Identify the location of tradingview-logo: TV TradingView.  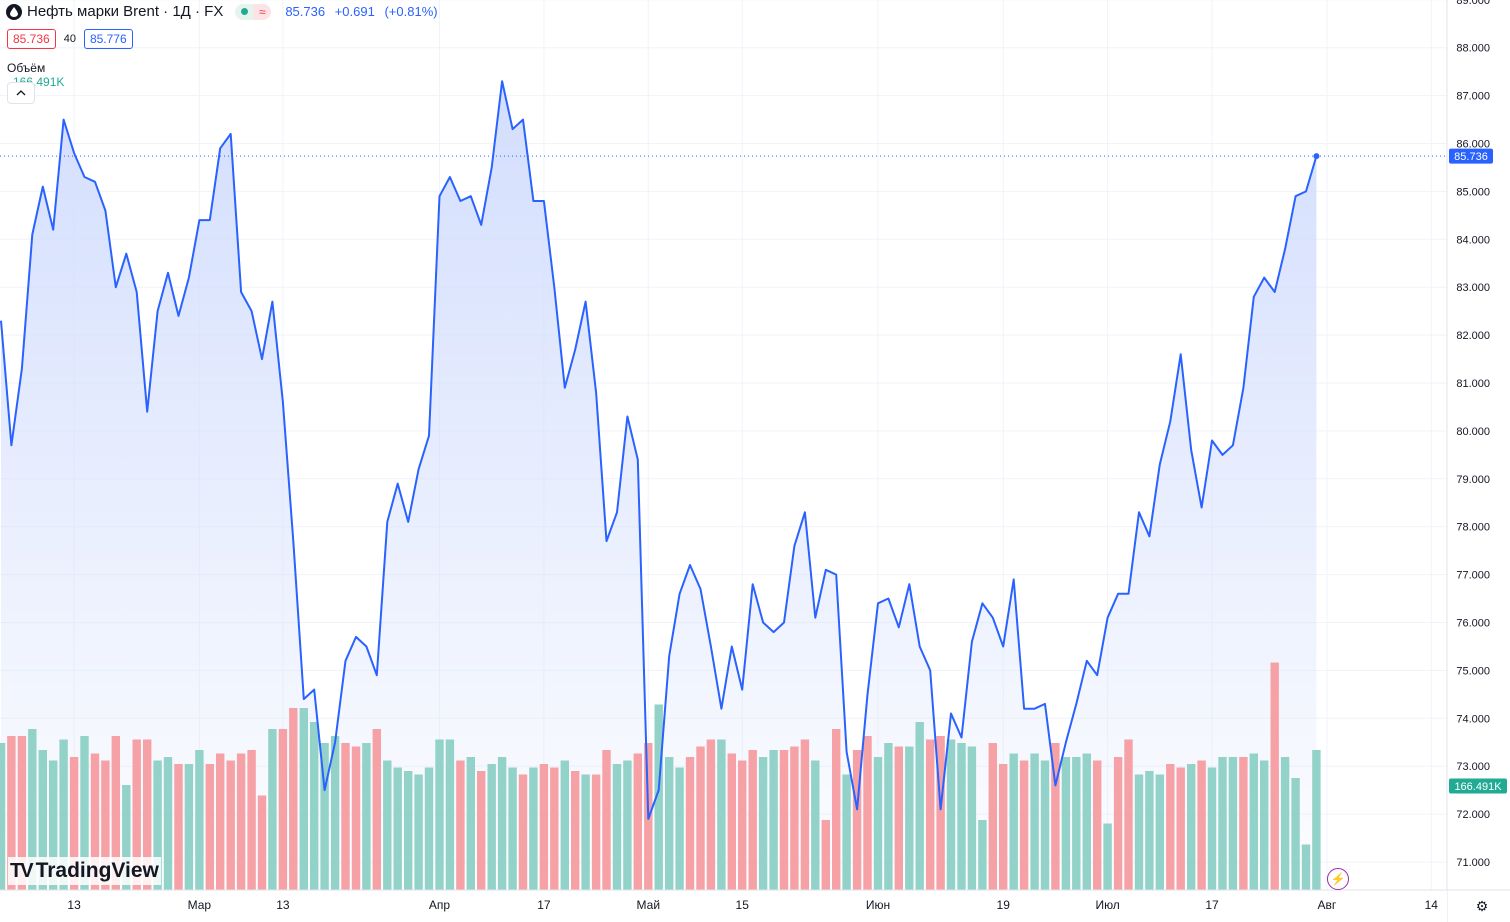
(84, 871).